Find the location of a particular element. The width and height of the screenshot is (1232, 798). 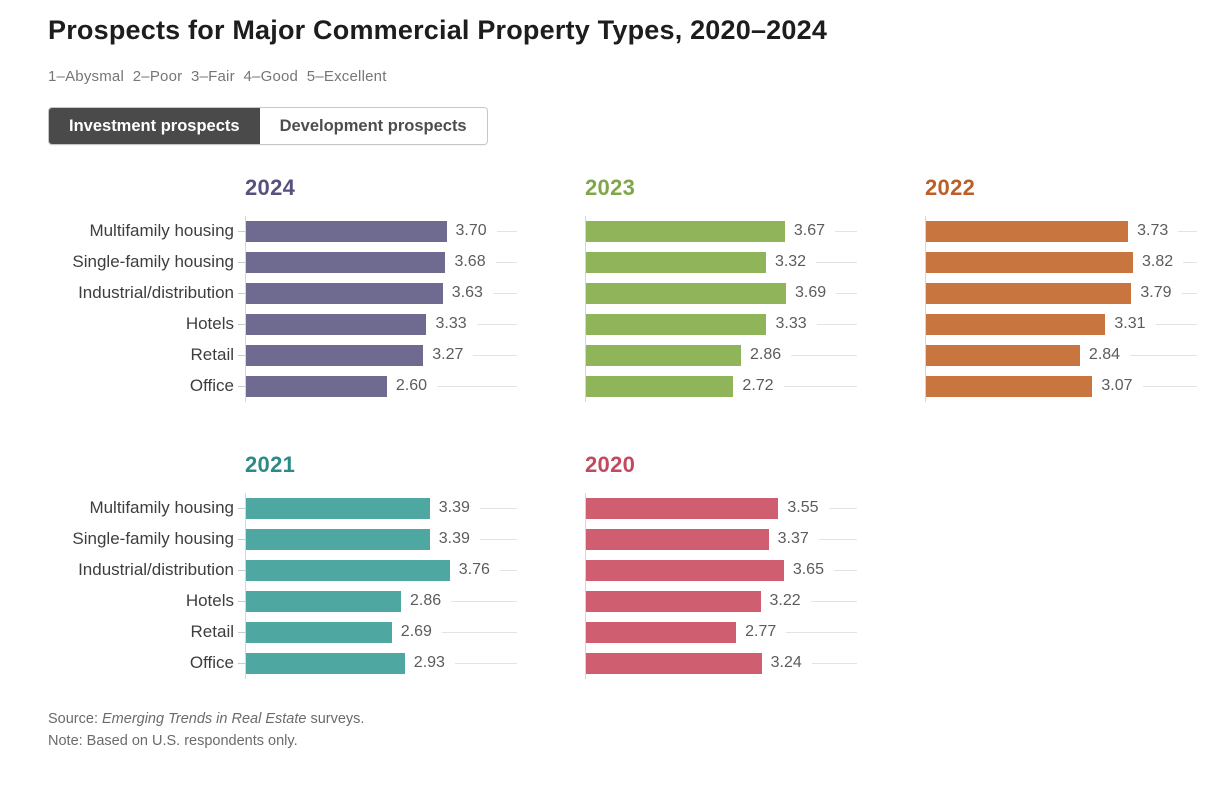

bar-row: 3.79 is located at coordinates (1061, 293).